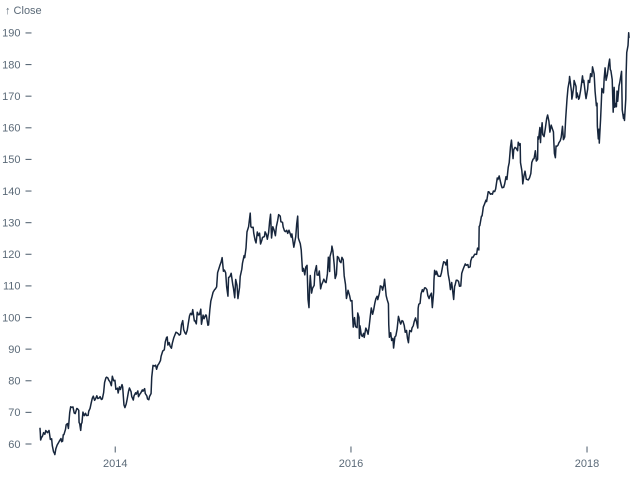 The image size is (640, 488). Describe the element at coordinates (14, 350) in the screenshot. I see `y-tick-label: 90` at that location.